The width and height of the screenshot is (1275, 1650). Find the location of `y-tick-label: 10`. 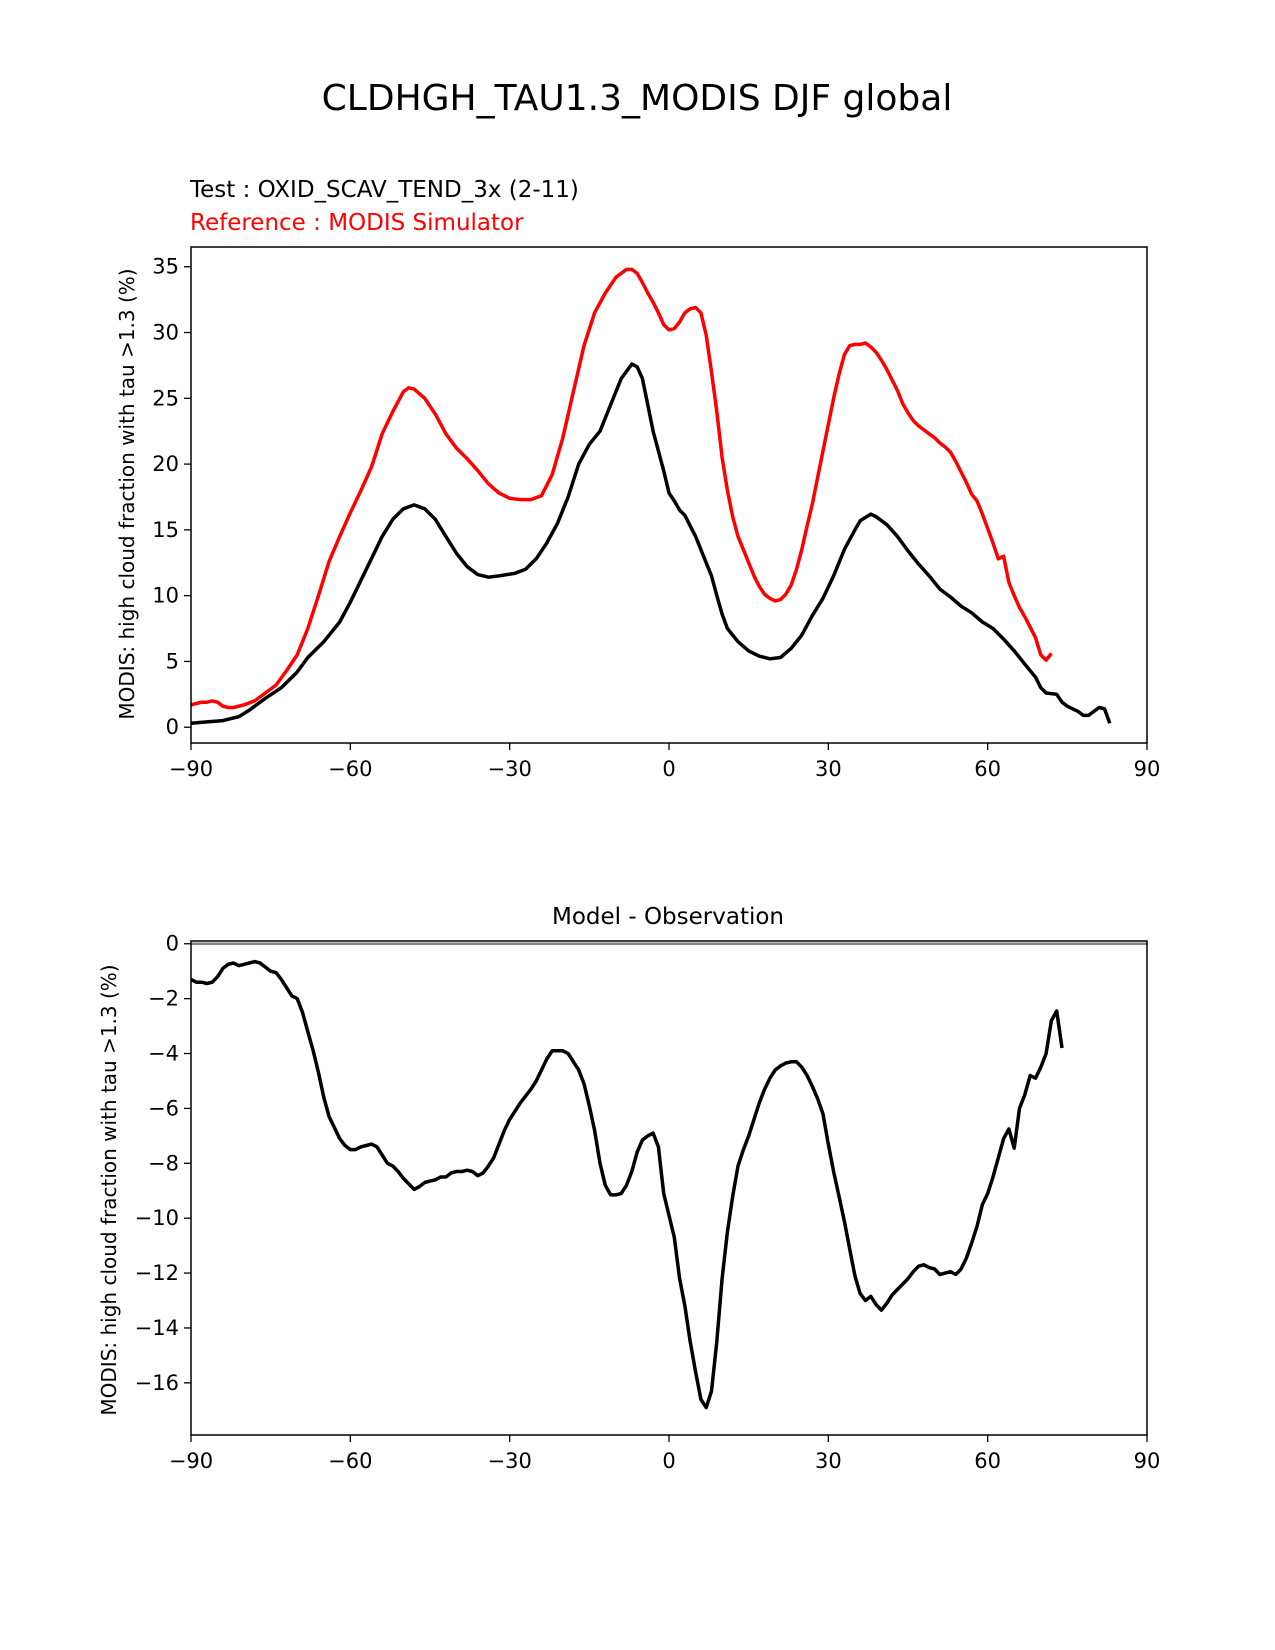

y-tick-label: 10 is located at coordinates (165, 596).